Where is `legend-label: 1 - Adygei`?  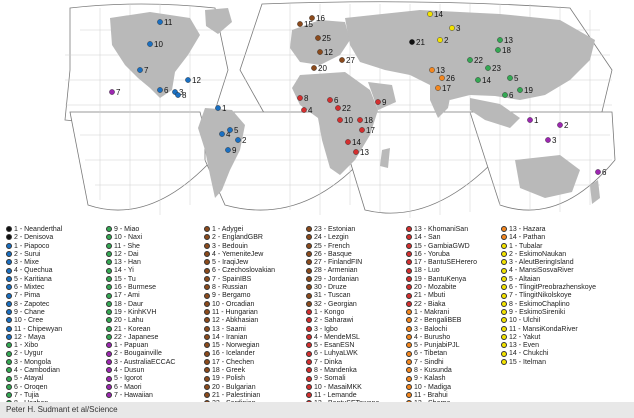
legend-label: 1 - Adygei is located at coordinates (228, 229).